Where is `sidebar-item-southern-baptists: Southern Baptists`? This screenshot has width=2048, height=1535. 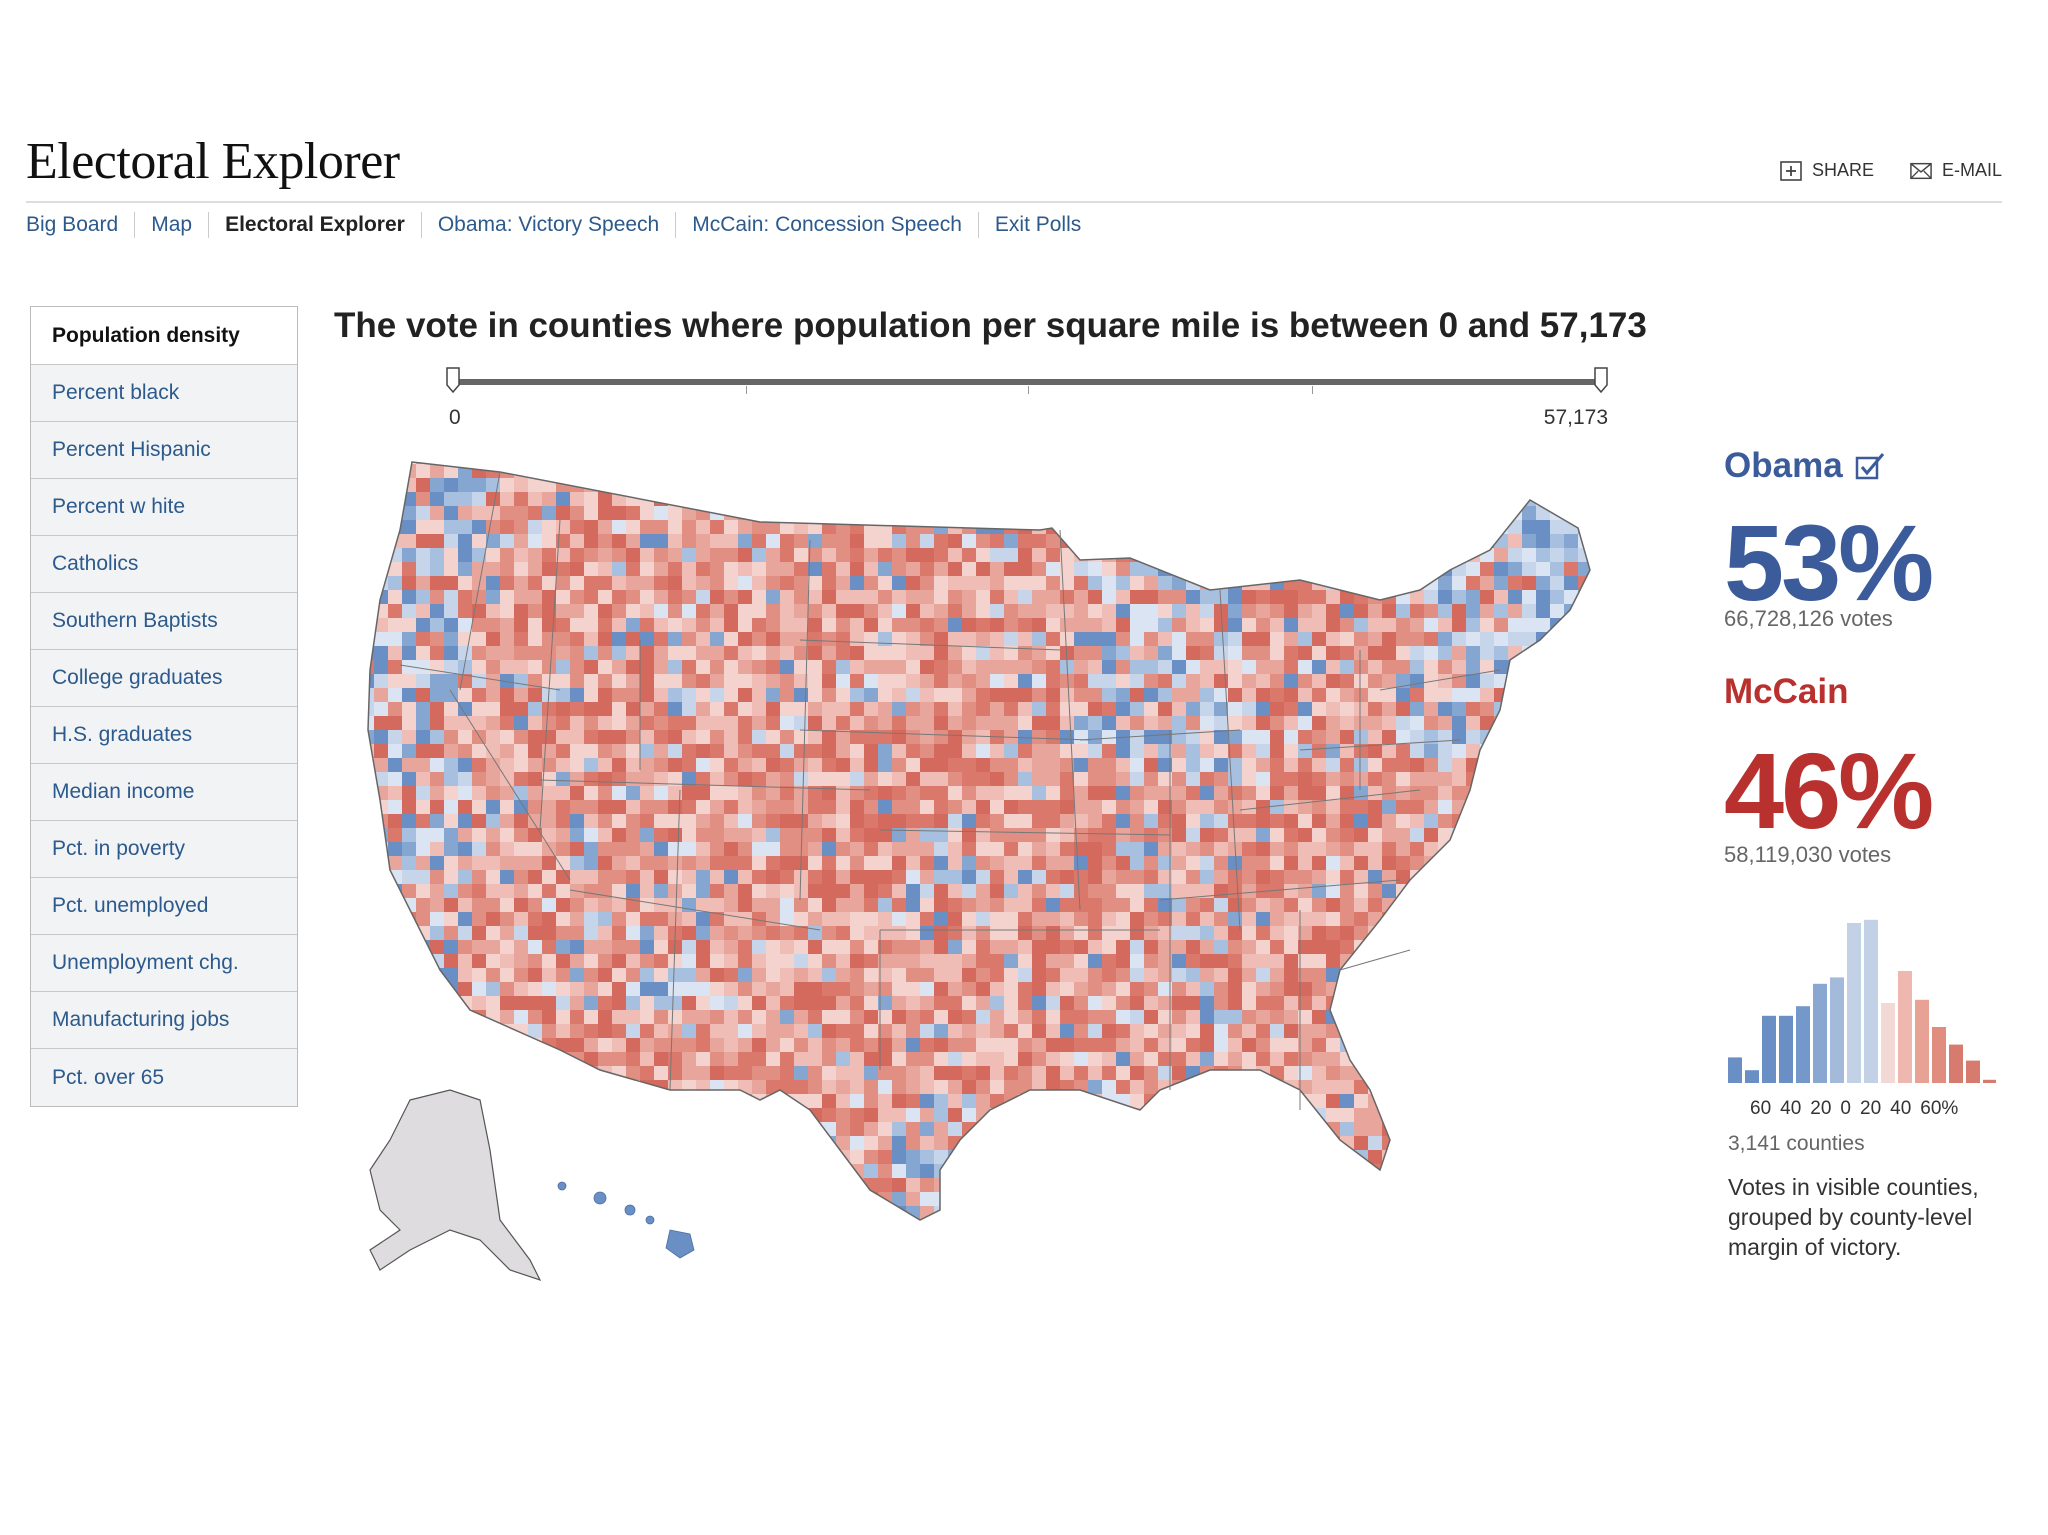 sidebar-item-southern-baptists: Southern Baptists is located at coordinates (164, 621).